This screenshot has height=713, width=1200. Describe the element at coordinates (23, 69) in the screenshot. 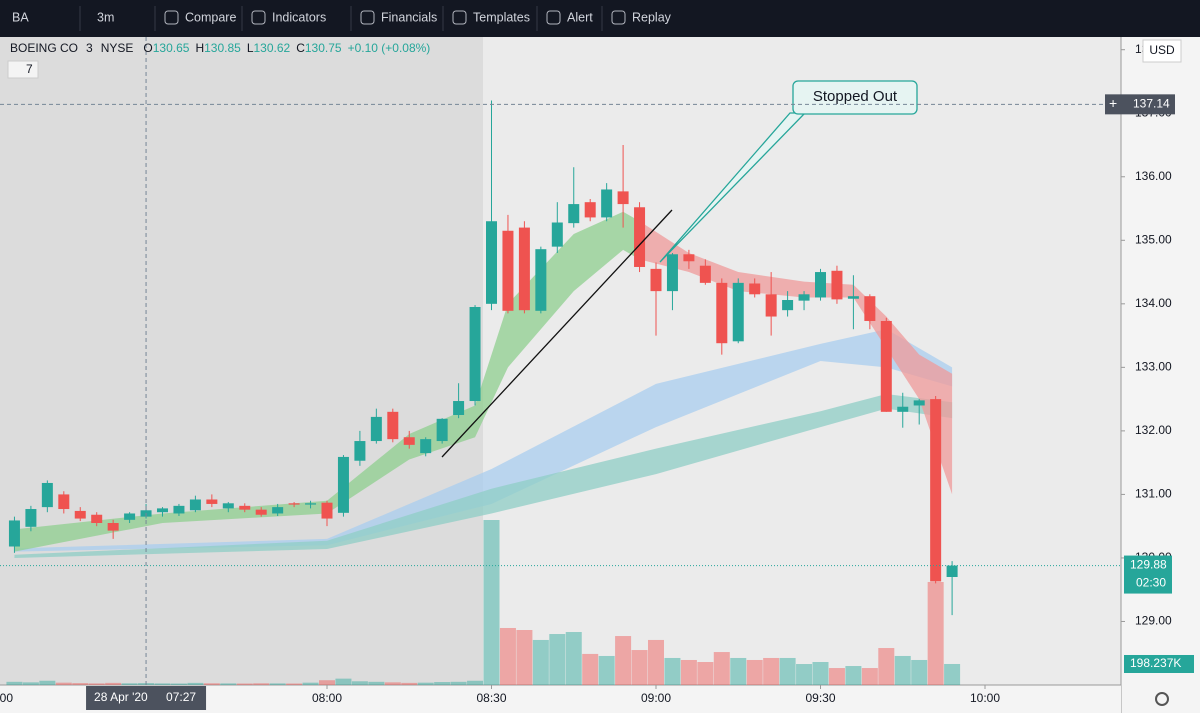

I see `indicators-toggle` at that location.